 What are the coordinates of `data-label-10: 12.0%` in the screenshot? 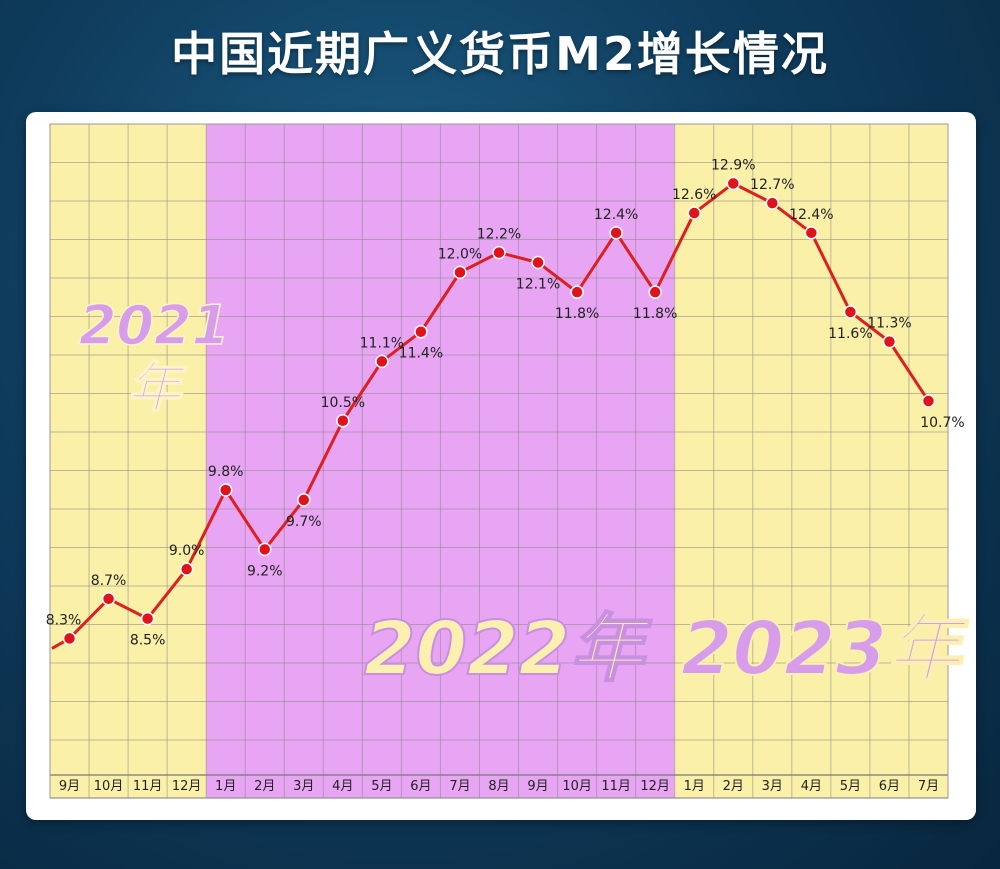 It's located at (460, 254).